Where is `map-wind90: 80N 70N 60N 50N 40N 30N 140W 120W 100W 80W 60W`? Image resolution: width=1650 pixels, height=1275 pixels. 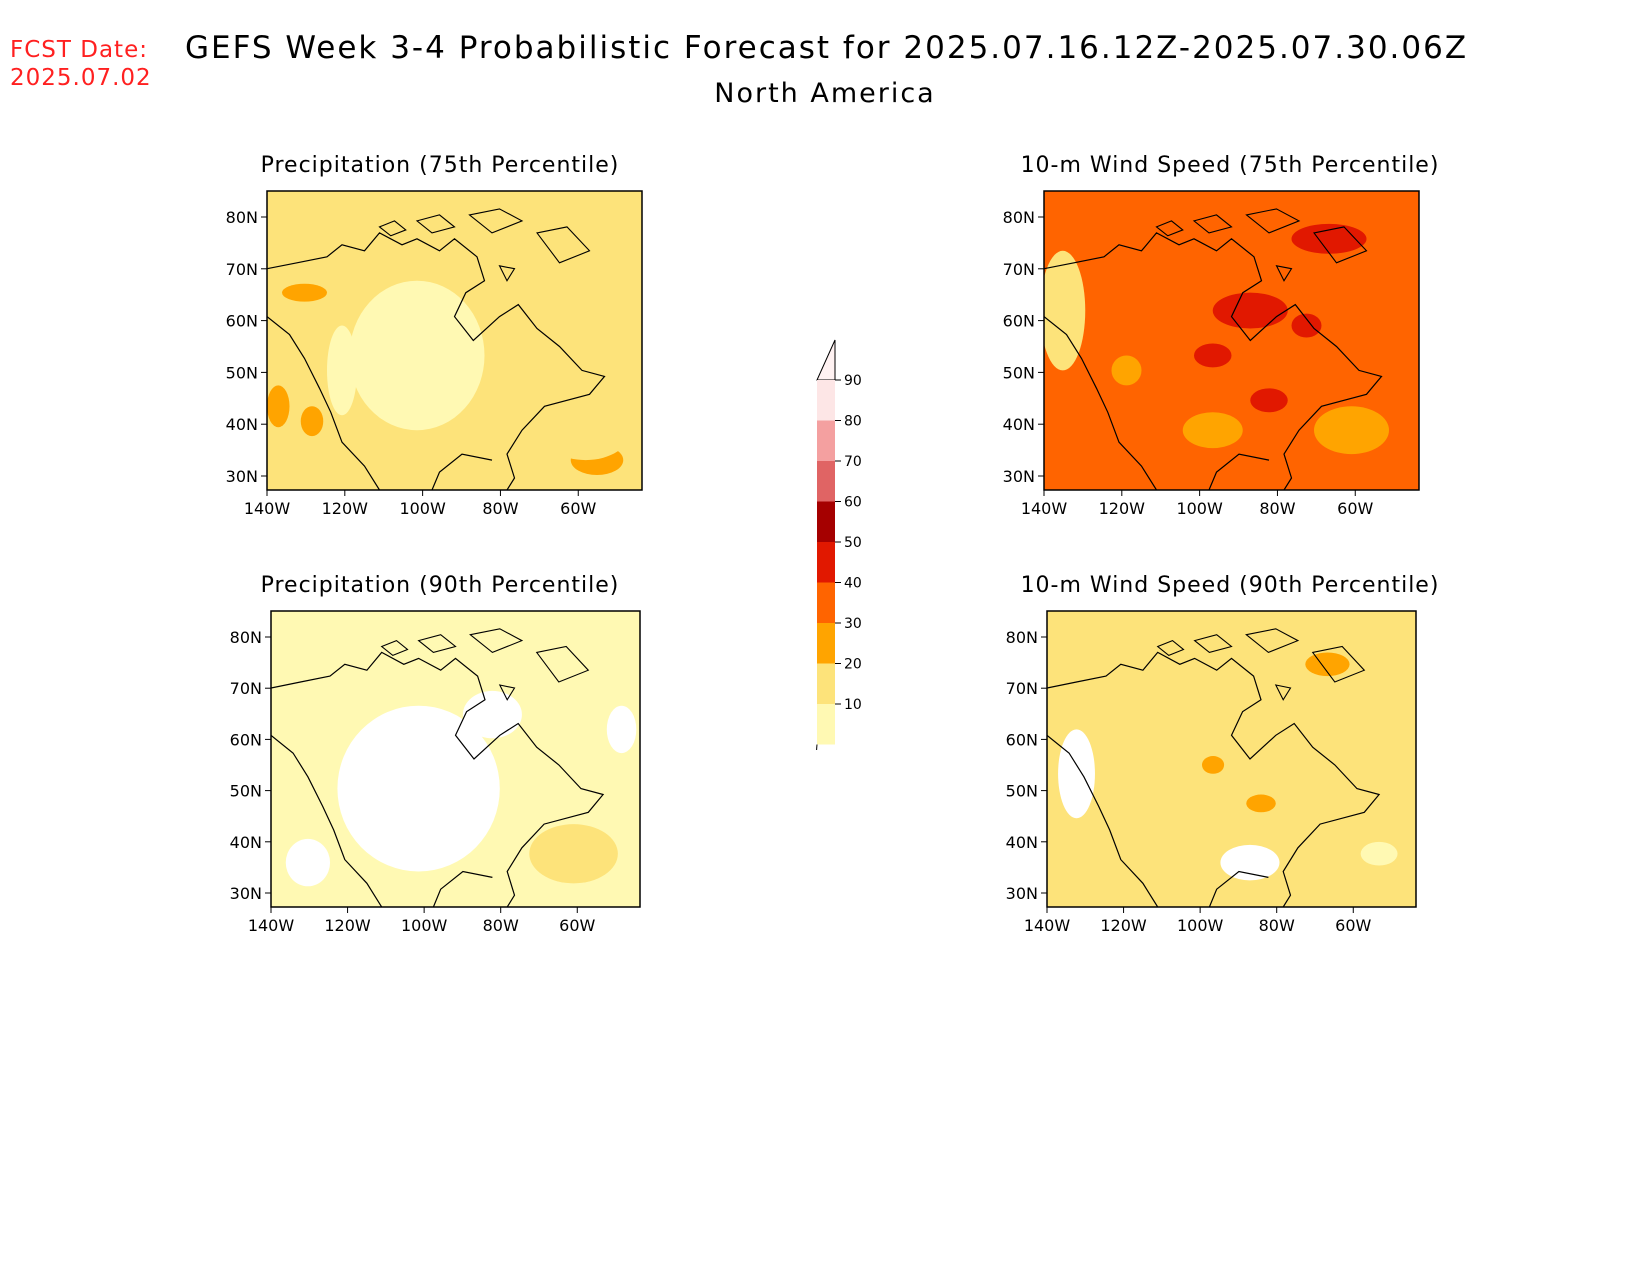 map-wind90: 80N 70N 60N 50N 40N 30N 140W 120W 100W 80W 60W is located at coordinates (1211, 772).